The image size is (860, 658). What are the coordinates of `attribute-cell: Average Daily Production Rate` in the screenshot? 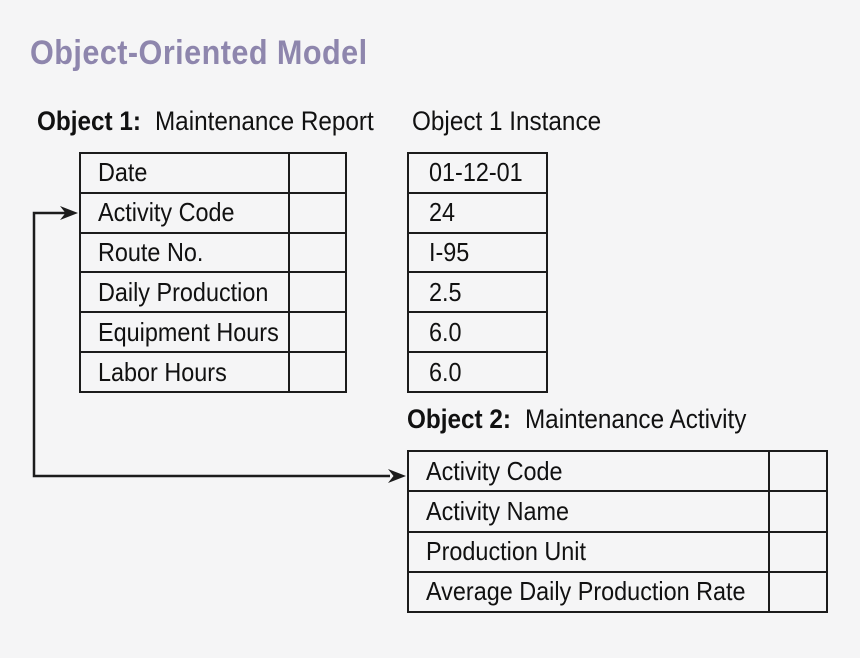 It's located at (589, 591).